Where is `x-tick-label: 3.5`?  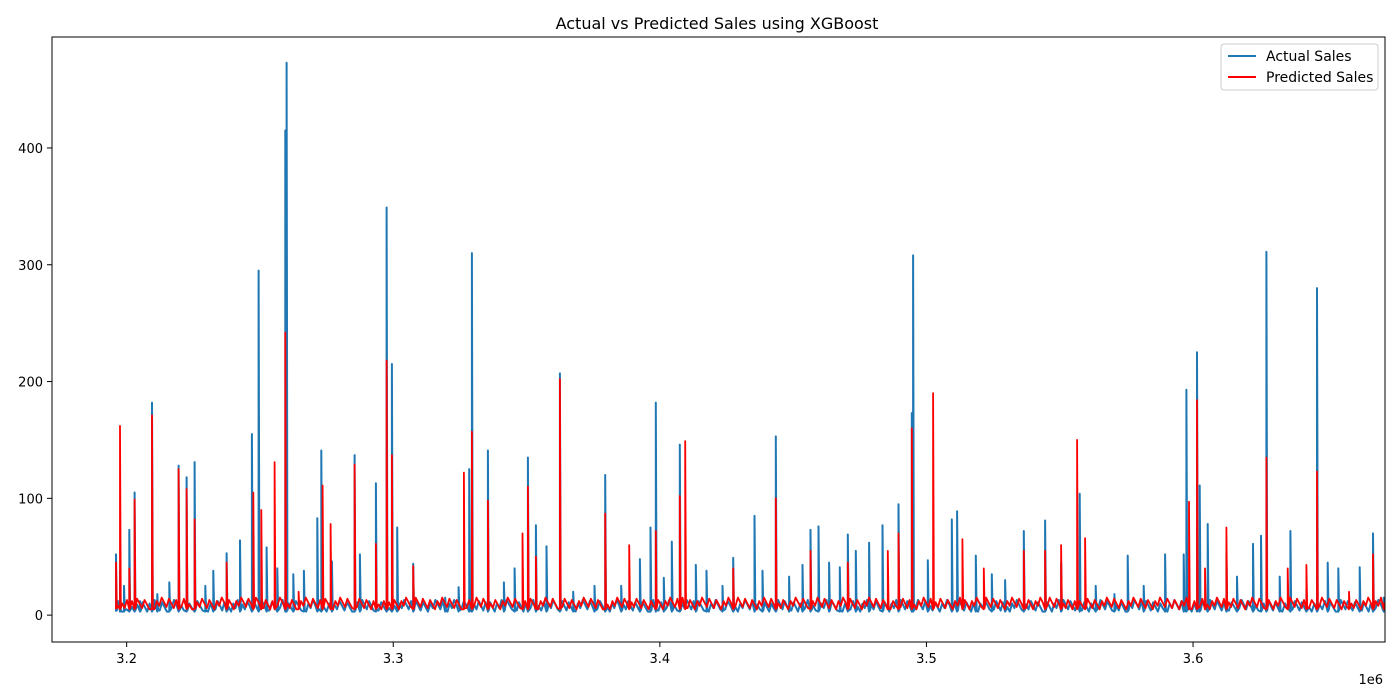
x-tick-label: 3.5 is located at coordinates (926, 659).